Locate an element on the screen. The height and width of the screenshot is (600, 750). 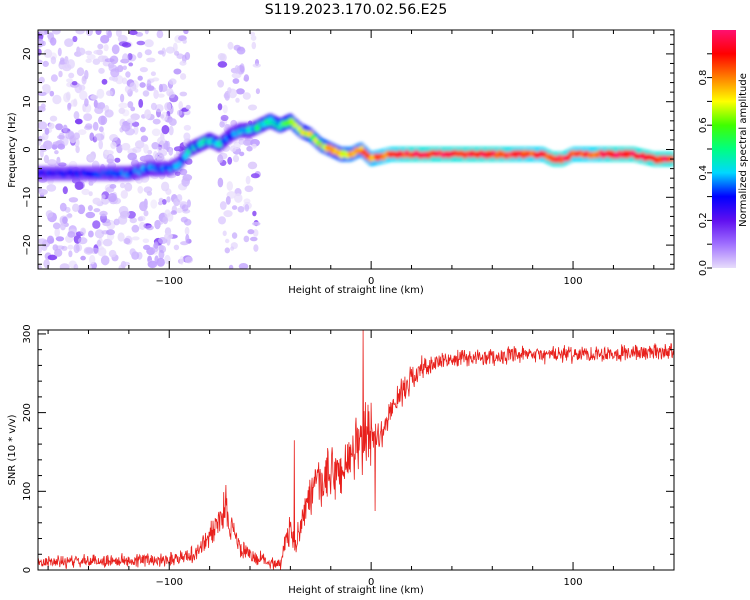
tick-label: 10 is located at coordinates (27, 101).